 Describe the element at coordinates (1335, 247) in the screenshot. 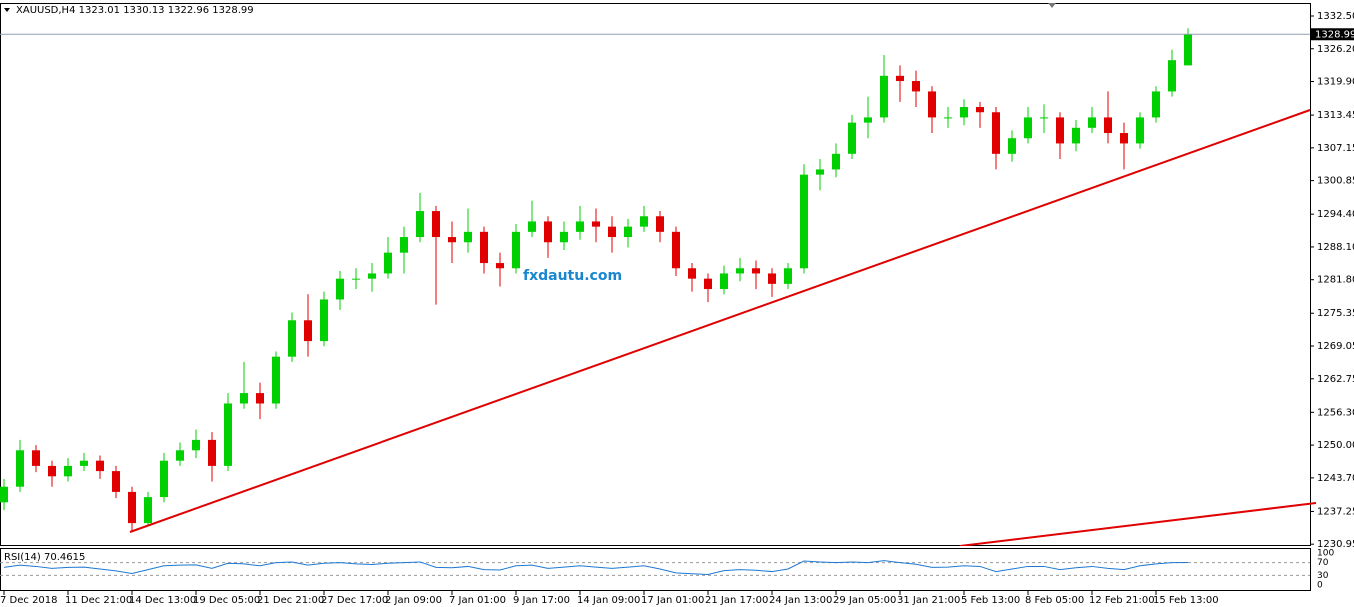

I see `y-tick-label: 1288.10` at that location.